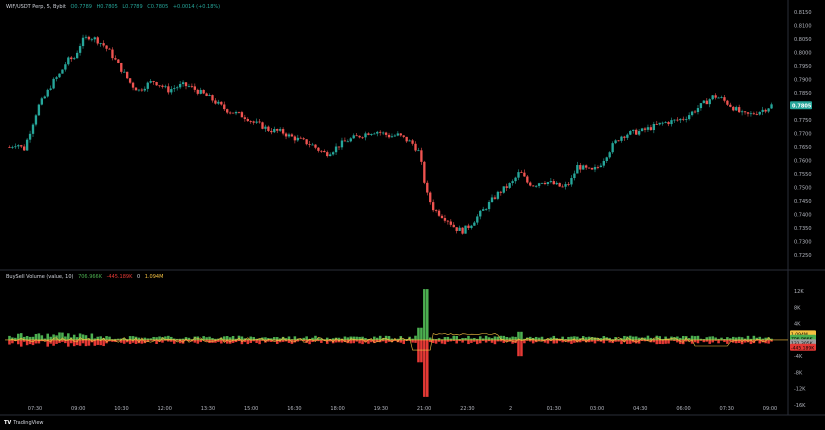 This screenshot has height=430, width=825. I want to click on tradingview-logo: TV TradingView, so click(24, 423).